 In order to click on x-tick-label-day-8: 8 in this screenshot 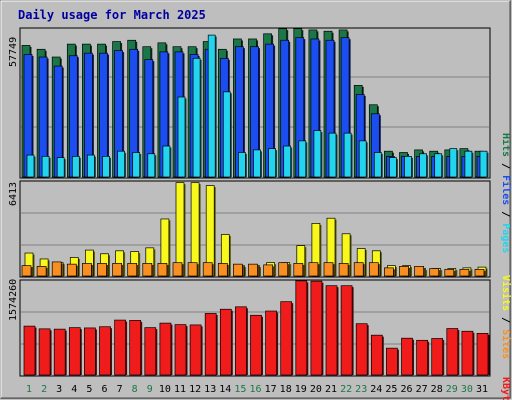, I will do `click(135, 389)`.